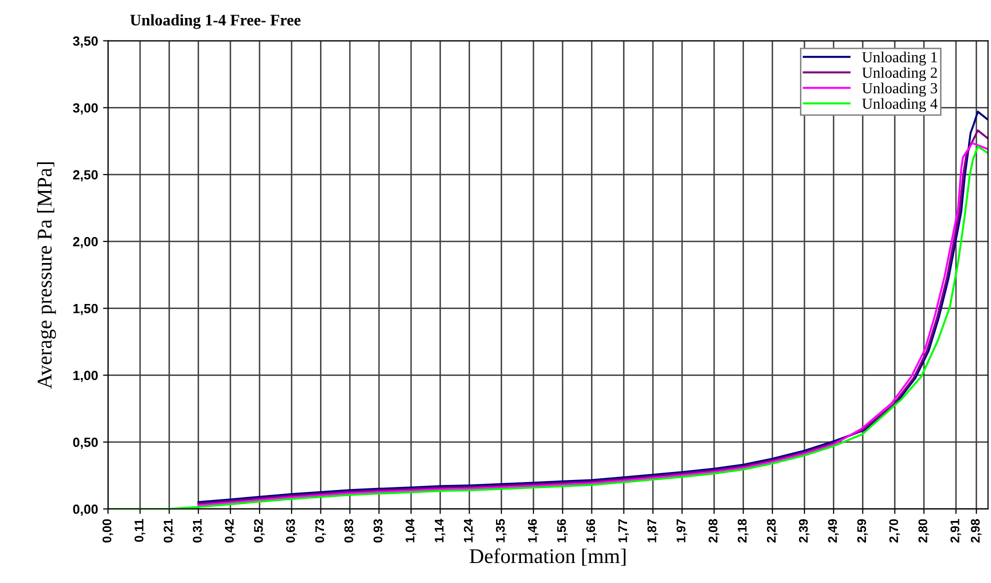 This screenshot has width=991, height=583. Describe the element at coordinates (562, 530) in the screenshot. I see `x-tick-label: 1,56` at that location.